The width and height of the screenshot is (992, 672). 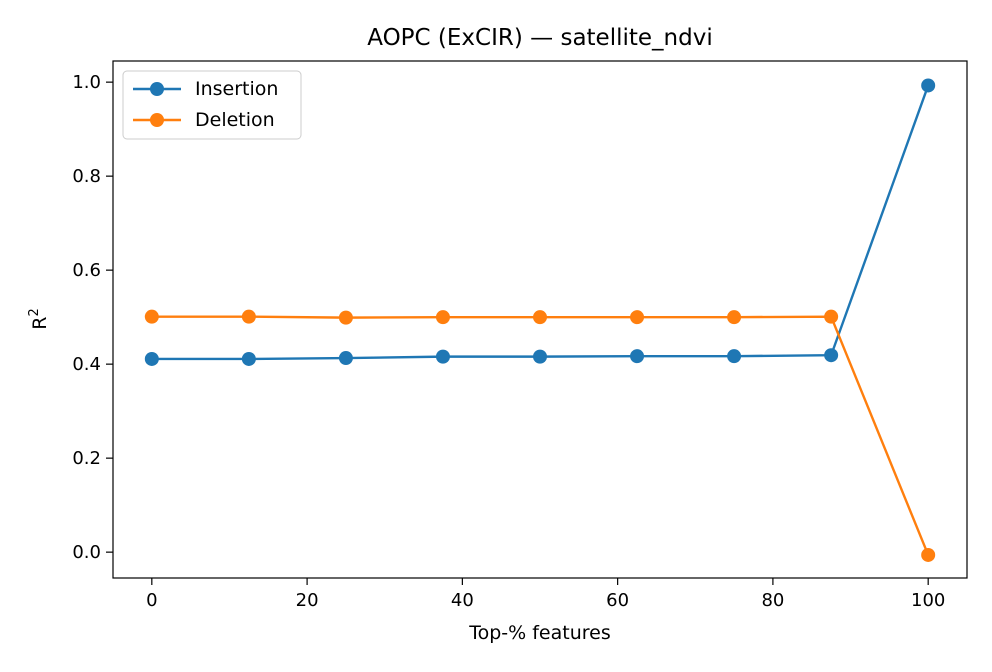 What do you see at coordinates (157, 120) in the screenshot?
I see `legend-marker-deletion` at bounding box center [157, 120].